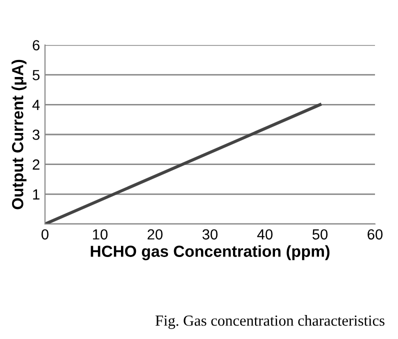  I want to click on y-tick-label: 5, so click(36, 75).